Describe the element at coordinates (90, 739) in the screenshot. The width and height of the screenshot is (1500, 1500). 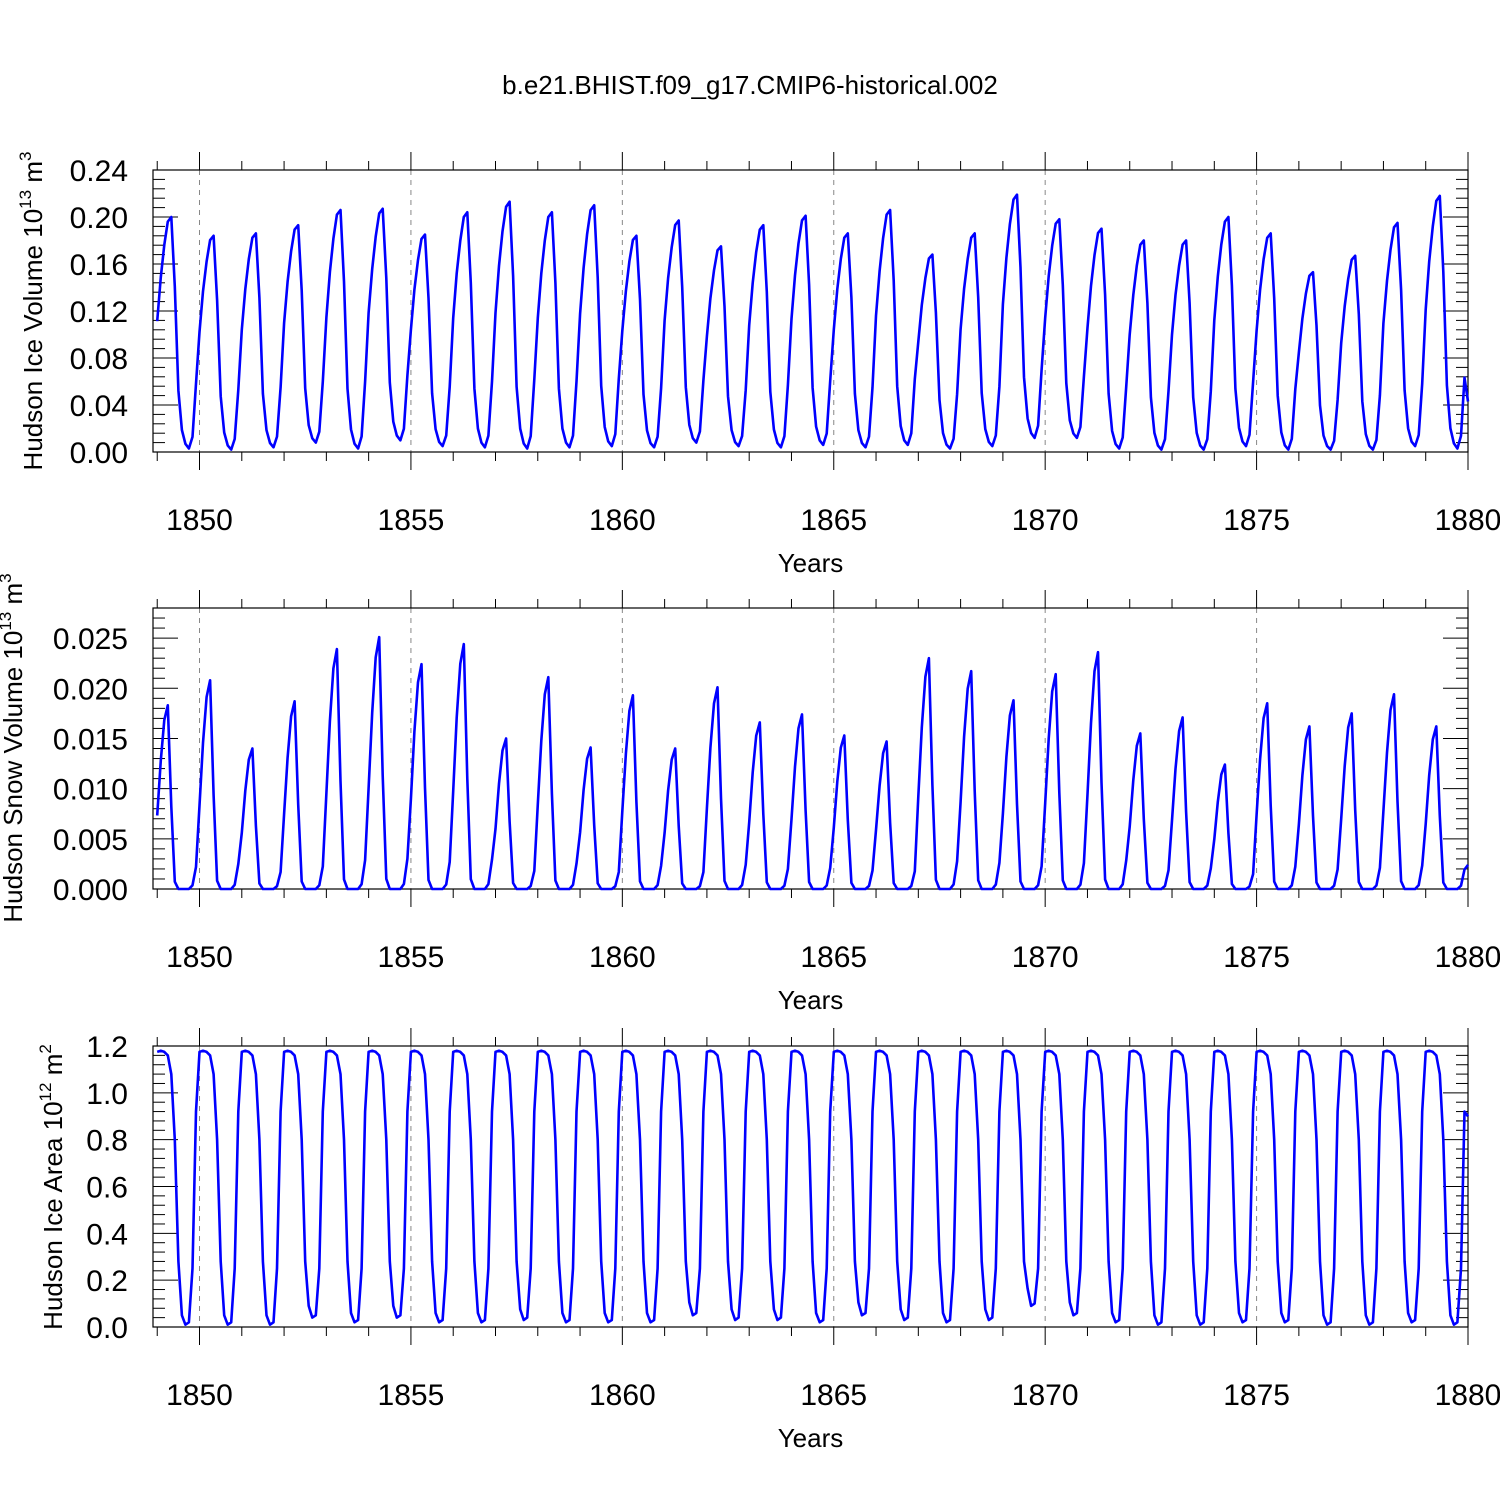
I see `y-tick-label: 0.015` at that location.